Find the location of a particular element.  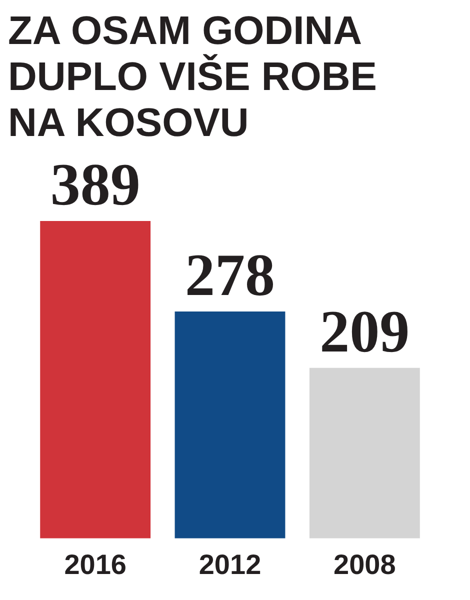

x-tick-label: 2012 is located at coordinates (230, 564).